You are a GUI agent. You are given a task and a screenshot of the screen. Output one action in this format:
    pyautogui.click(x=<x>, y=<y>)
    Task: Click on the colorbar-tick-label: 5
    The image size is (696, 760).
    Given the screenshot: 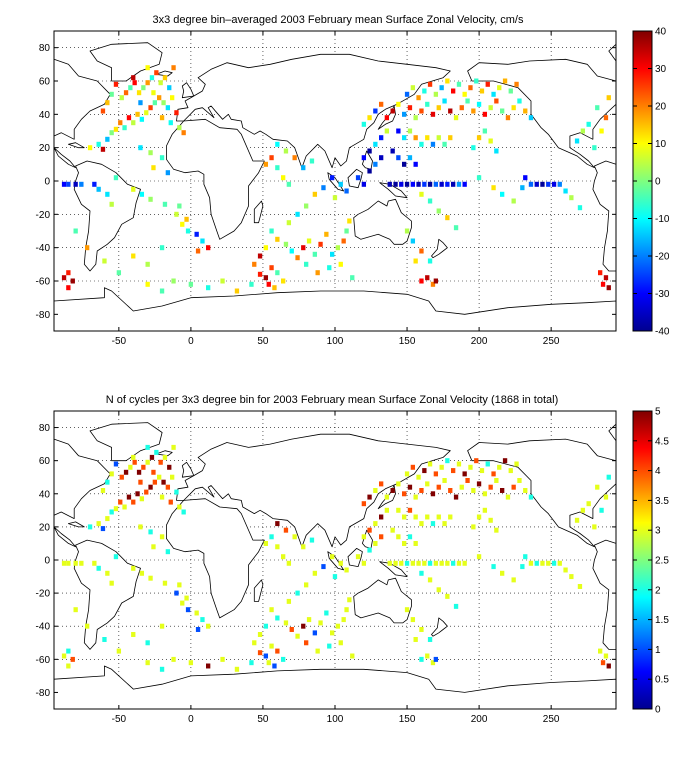 What is the action you would take?
    pyautogui.click(x=658, y=412)
    